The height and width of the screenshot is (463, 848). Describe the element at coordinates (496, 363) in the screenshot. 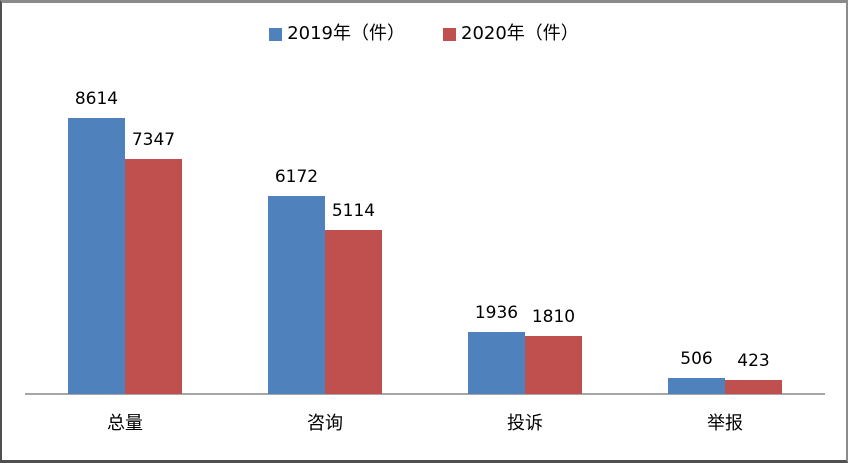

I see `bar-s0-投诉` at that location.